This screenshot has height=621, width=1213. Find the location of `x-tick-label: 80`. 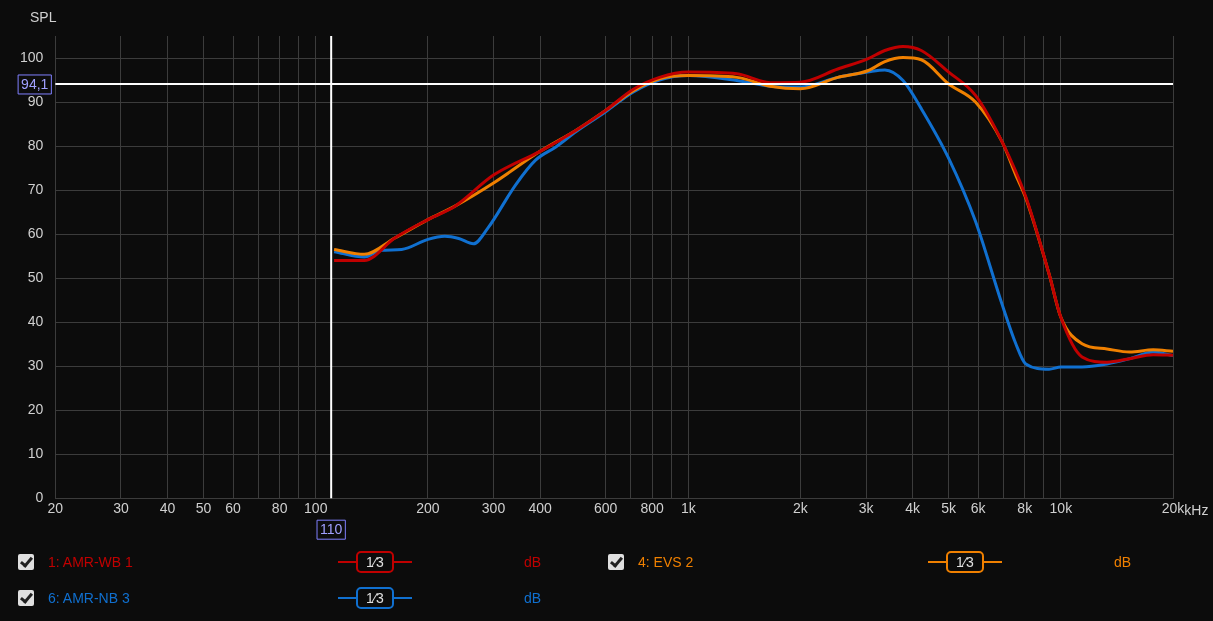

x-tick-label: 80 is located at coordinates (279, 508).